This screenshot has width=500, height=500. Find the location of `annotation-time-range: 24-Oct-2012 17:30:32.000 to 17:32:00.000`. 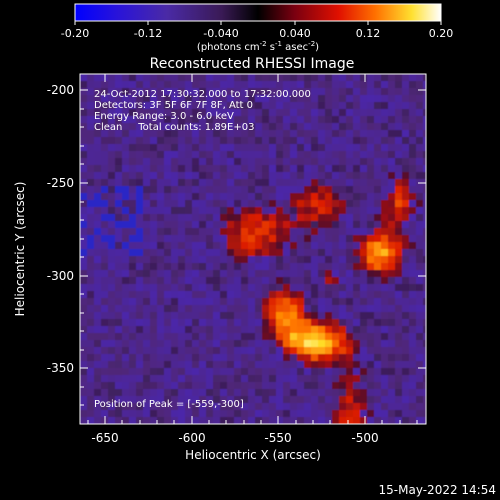

annotation-time-range: 24-Oct-2012 17:30:32.000 to 17:32:00.000 is located at coordinates (202, 94).